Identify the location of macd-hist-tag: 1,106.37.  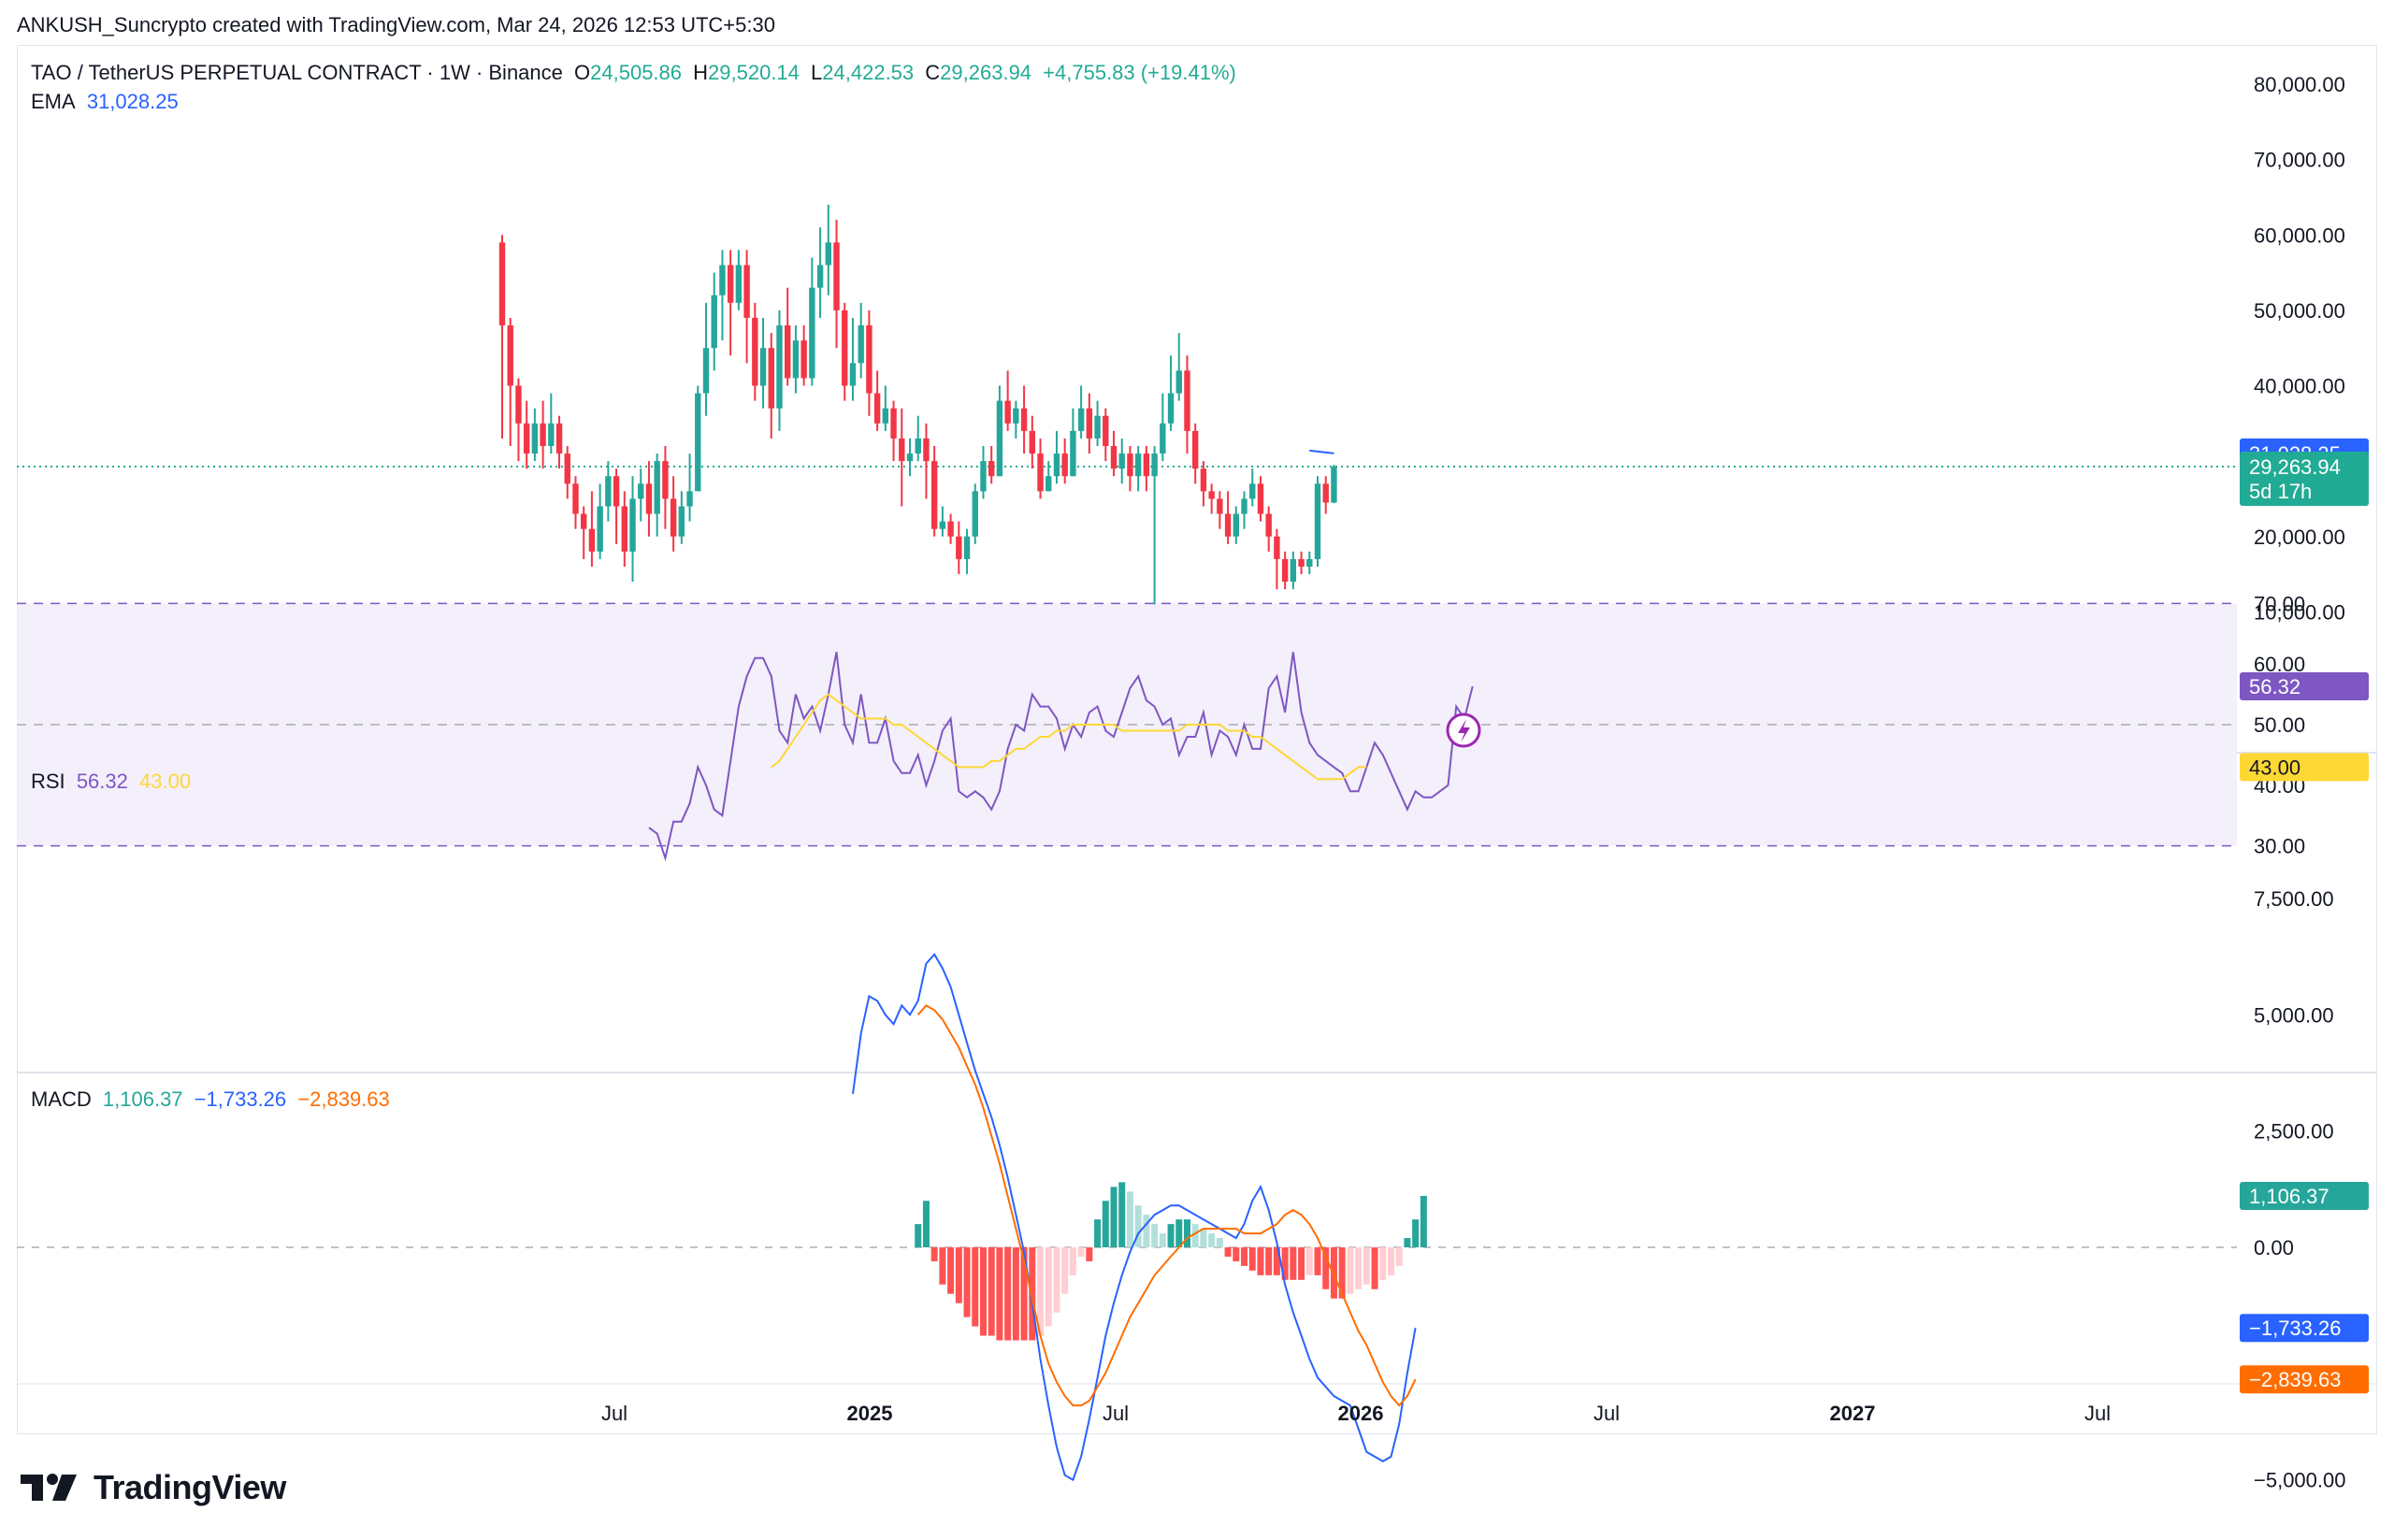
(2289, 1196).